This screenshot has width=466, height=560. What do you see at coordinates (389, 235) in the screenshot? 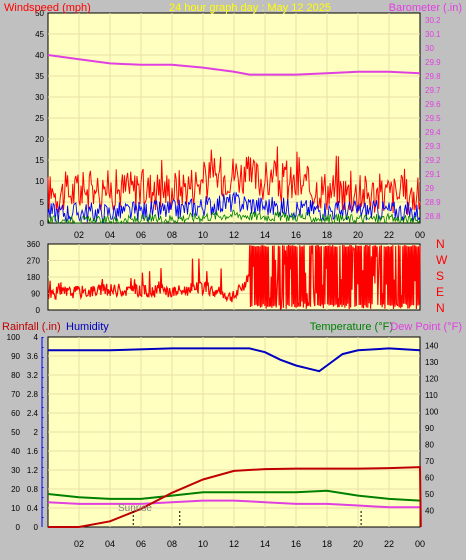
I see `wind-time-tick-label: 22` at bounding box center [389, 235].